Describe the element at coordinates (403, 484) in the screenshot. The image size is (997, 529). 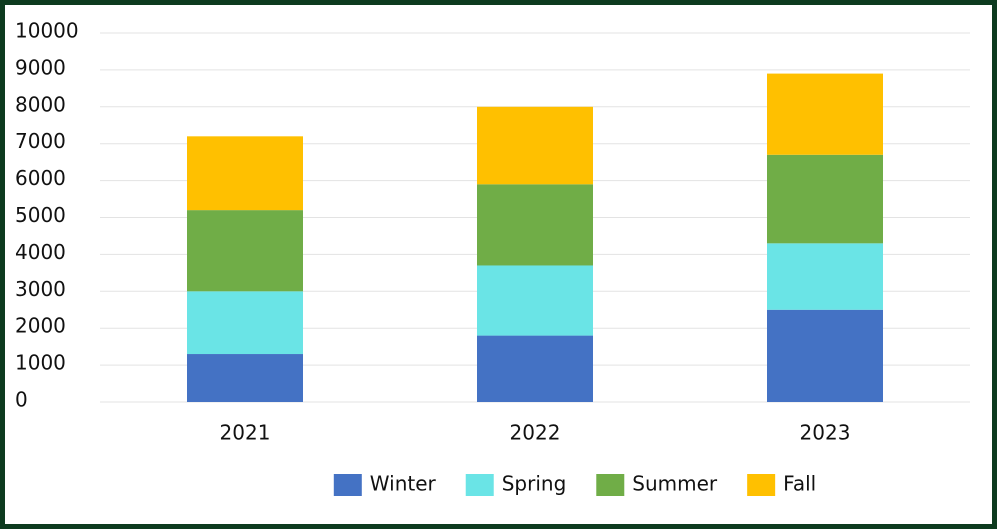
I see `legend-label: Winter` at that location.